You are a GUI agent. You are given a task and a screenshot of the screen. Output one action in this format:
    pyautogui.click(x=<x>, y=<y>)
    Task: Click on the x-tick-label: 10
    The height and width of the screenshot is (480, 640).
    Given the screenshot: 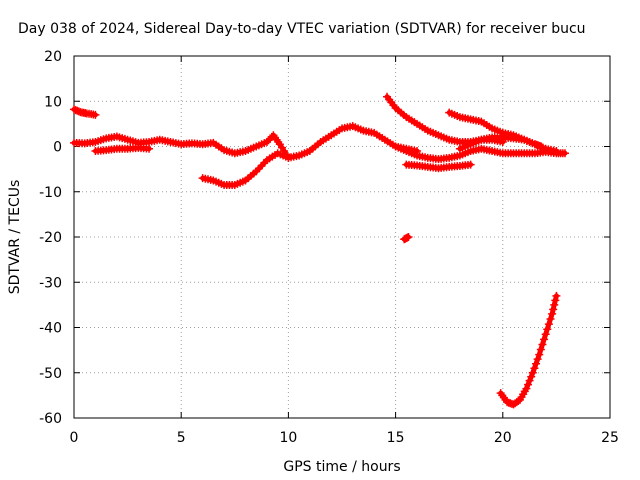 What is the action you would take?
    pyautogui.click(x=288, y=438)
    